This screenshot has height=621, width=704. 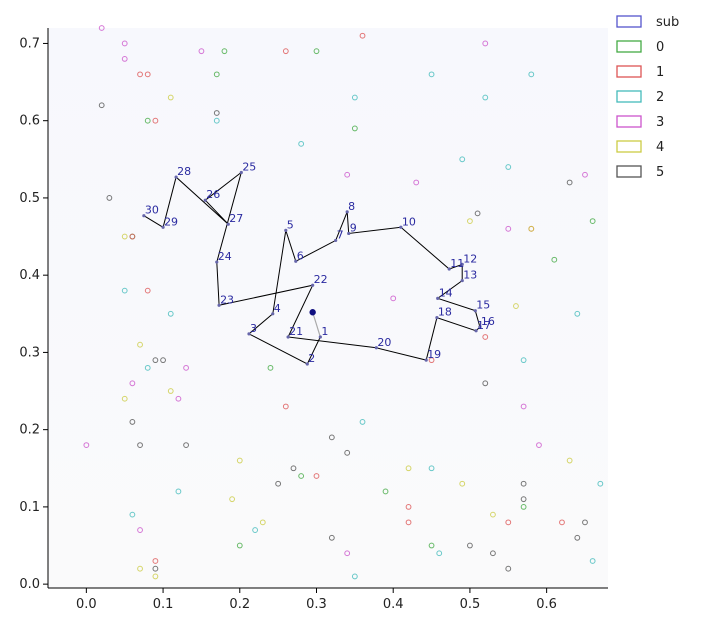 I want to click on legend-item-1: 1, so click(x=640, y=72).